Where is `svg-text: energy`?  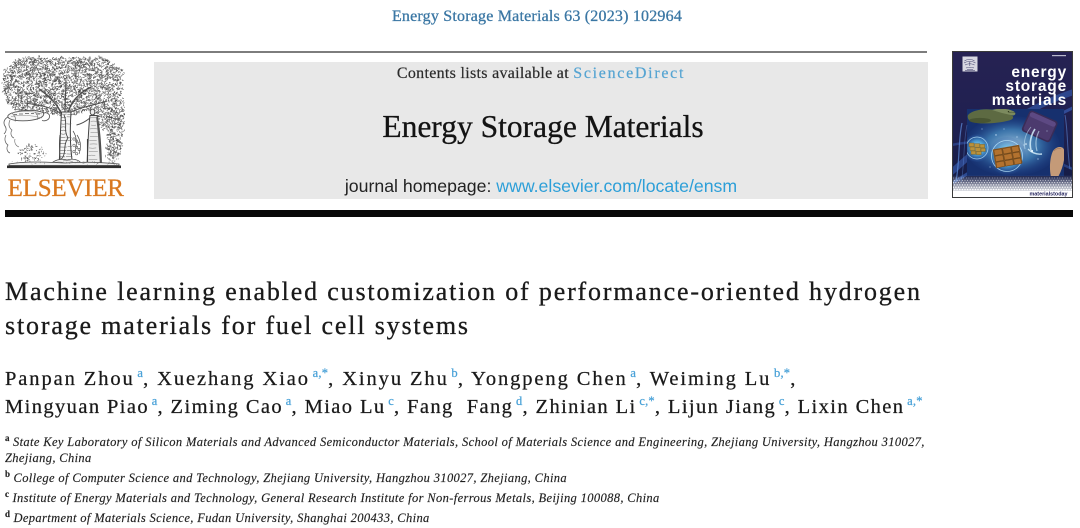 svg-text: energy is located at coordinates (1039, 71).